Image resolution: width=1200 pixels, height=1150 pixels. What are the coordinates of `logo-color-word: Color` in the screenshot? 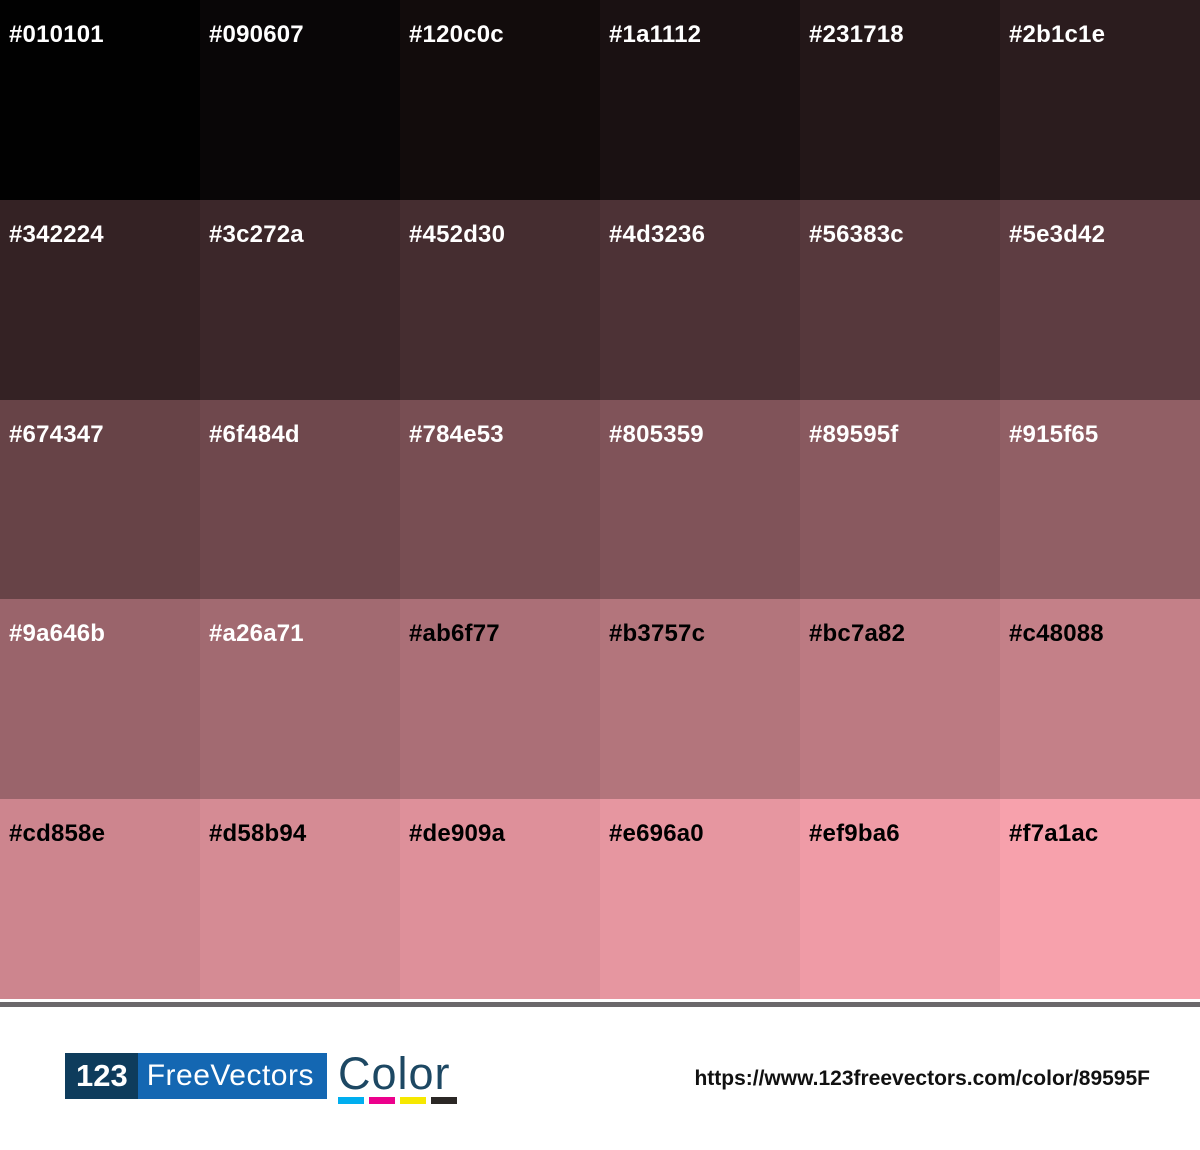 It's located at (394, 1074).